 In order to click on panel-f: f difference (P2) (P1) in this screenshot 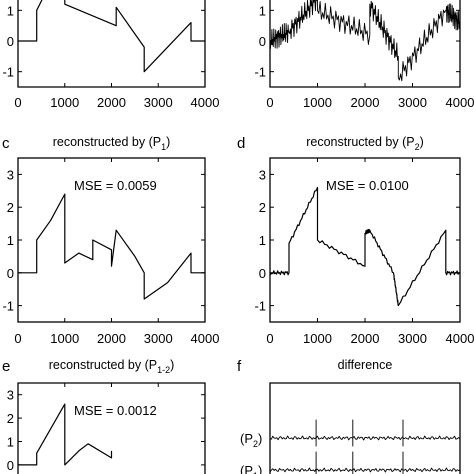, I will do `click(349, 416)`.